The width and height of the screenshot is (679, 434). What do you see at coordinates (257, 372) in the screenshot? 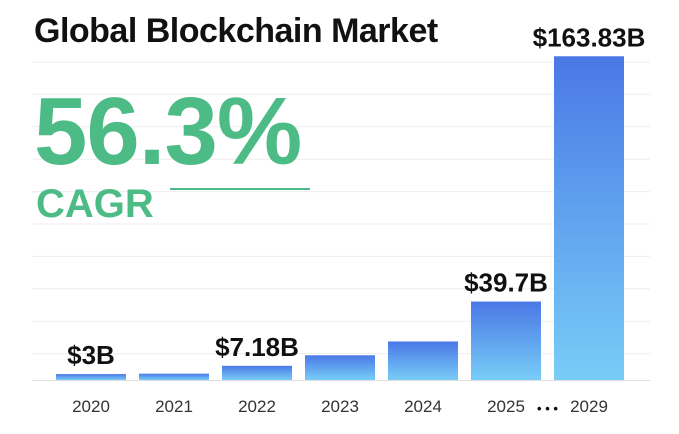
I see `bar-2022` at bounding box center [257, 372].